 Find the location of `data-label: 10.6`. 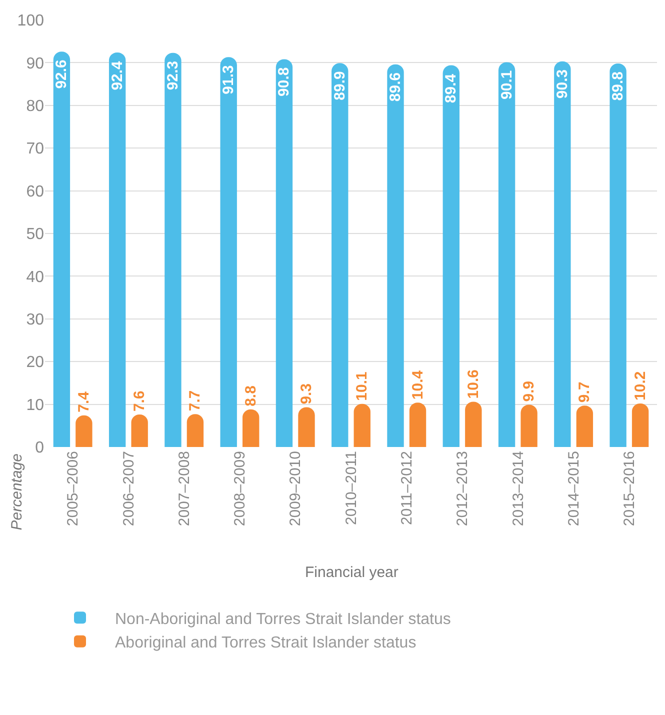

data-label: 10.6 is located at coordinates (473, 384).